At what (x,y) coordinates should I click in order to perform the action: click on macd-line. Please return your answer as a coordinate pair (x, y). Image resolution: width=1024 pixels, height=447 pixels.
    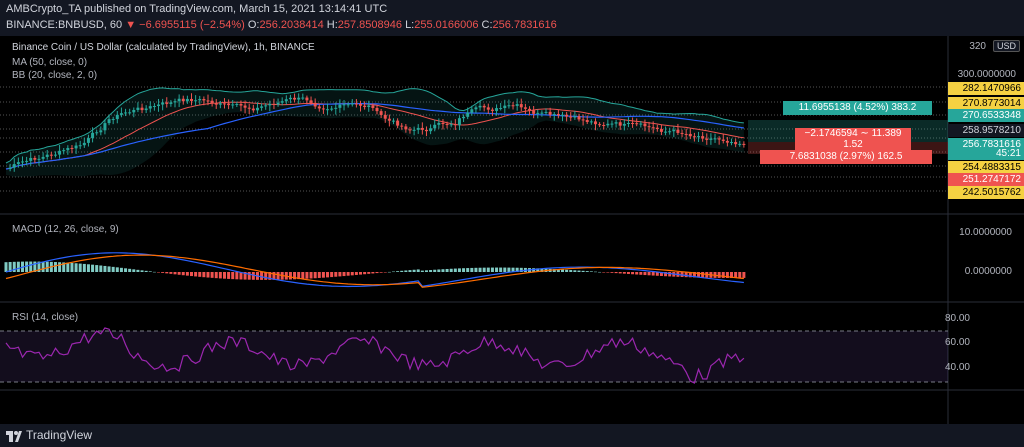
    Looking at the image, I should click on (374, 270).